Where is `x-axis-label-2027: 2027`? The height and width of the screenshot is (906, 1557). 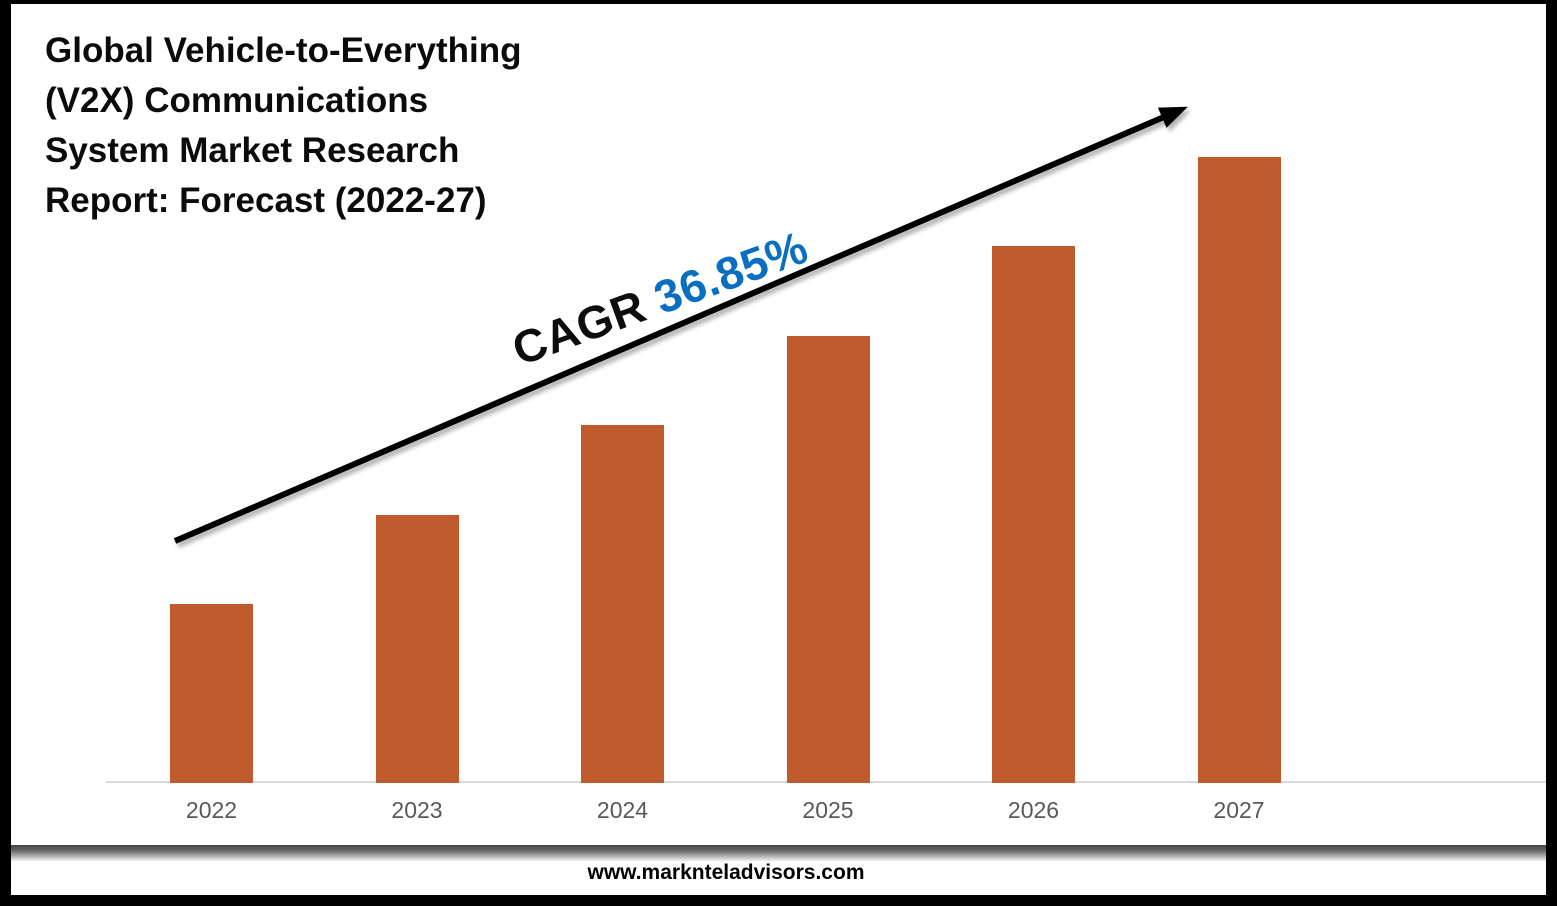 x-axis-label-2027: 2027 is located at coordinates (1239, 810).